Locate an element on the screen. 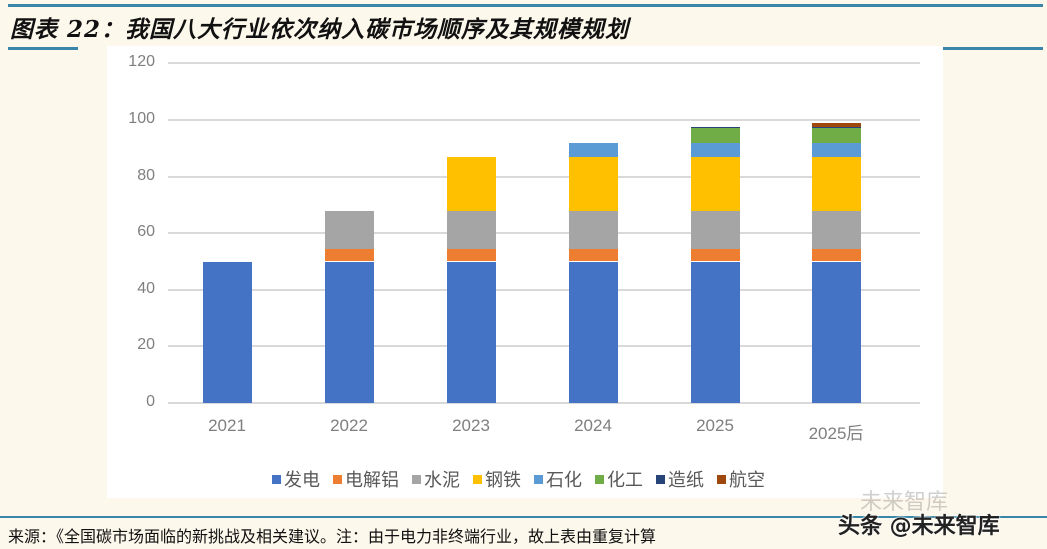  bar-2023 is located at coordinates (471, 274).